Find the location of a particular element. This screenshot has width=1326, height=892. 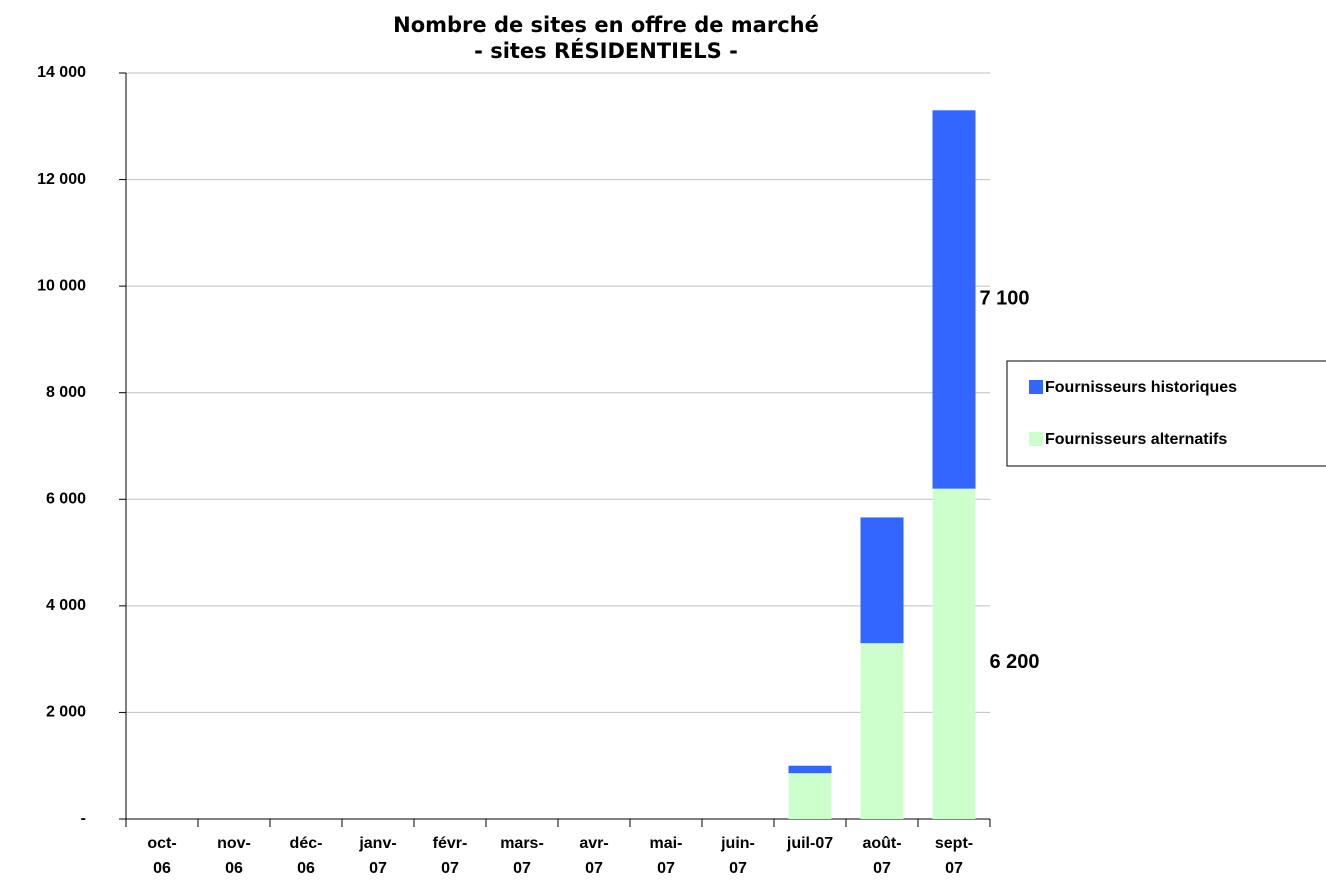

y-tick-label: 2 000 is located at coordinates (66, 712).